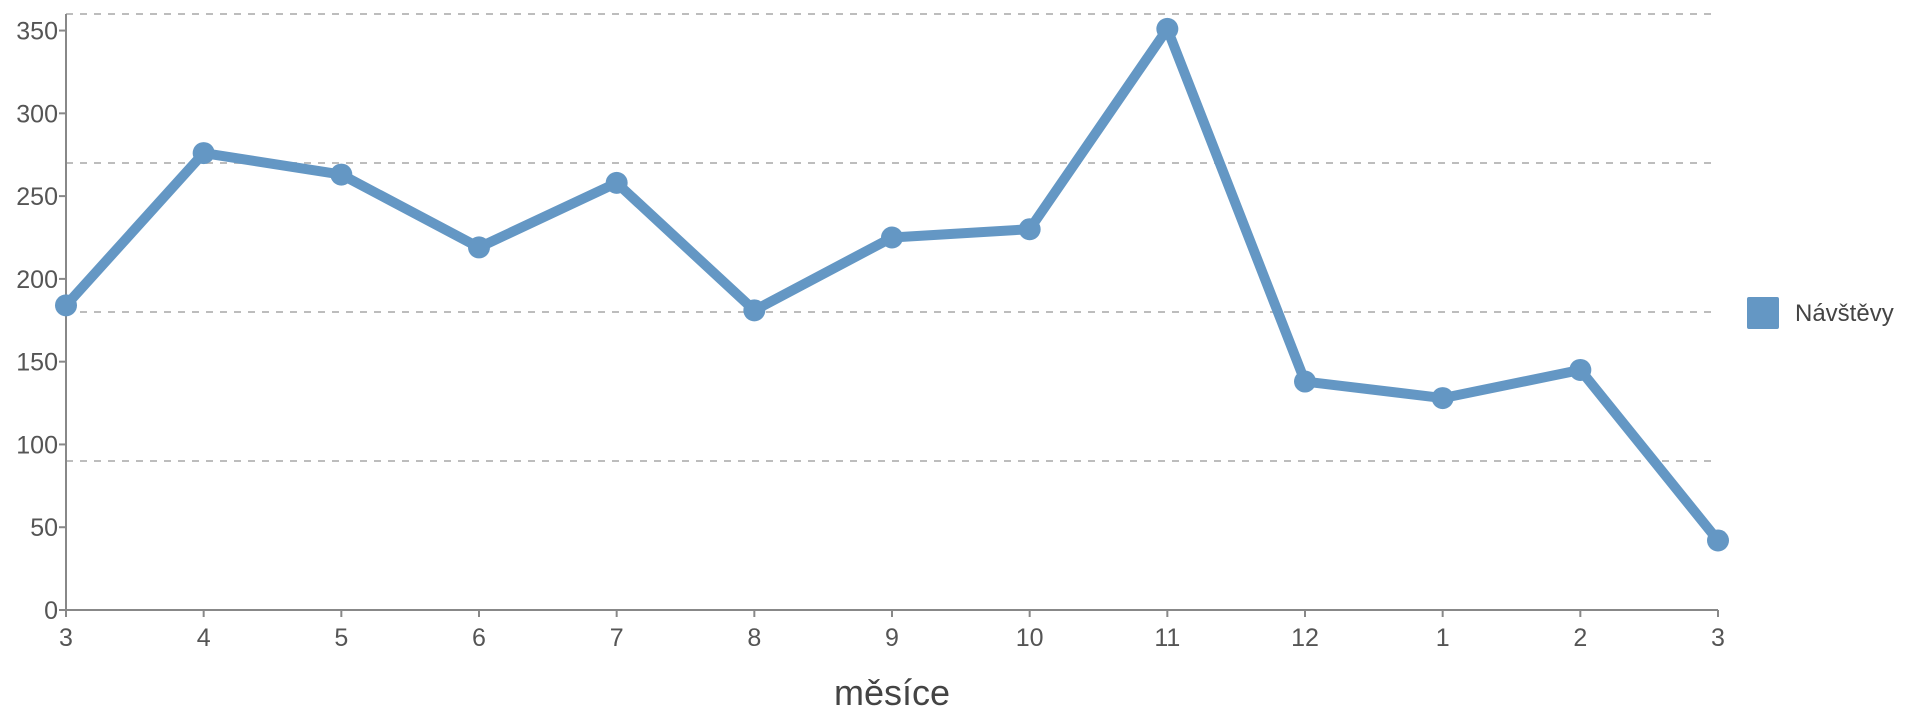 This screenshot has width=1917, height=722. I want to click on y-tick-label: 100, so click(37, 445).